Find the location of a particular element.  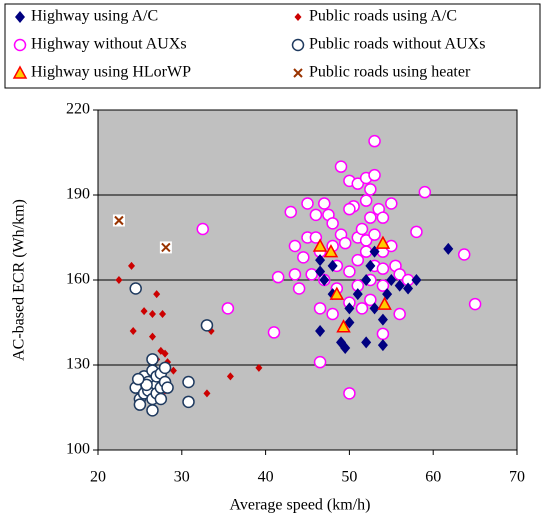

x-tick-label: 70 is located at coordinates (517, 477).